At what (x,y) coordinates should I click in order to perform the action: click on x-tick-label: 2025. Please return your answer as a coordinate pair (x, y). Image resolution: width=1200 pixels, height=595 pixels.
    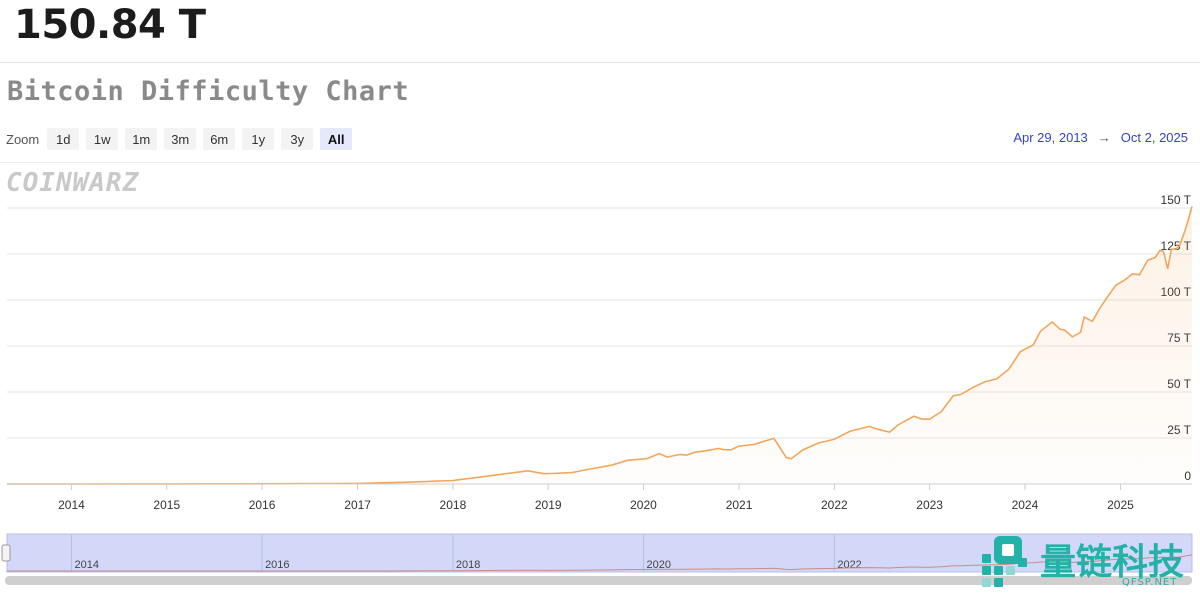
    Looking at the image, I should click on (1120, 505).